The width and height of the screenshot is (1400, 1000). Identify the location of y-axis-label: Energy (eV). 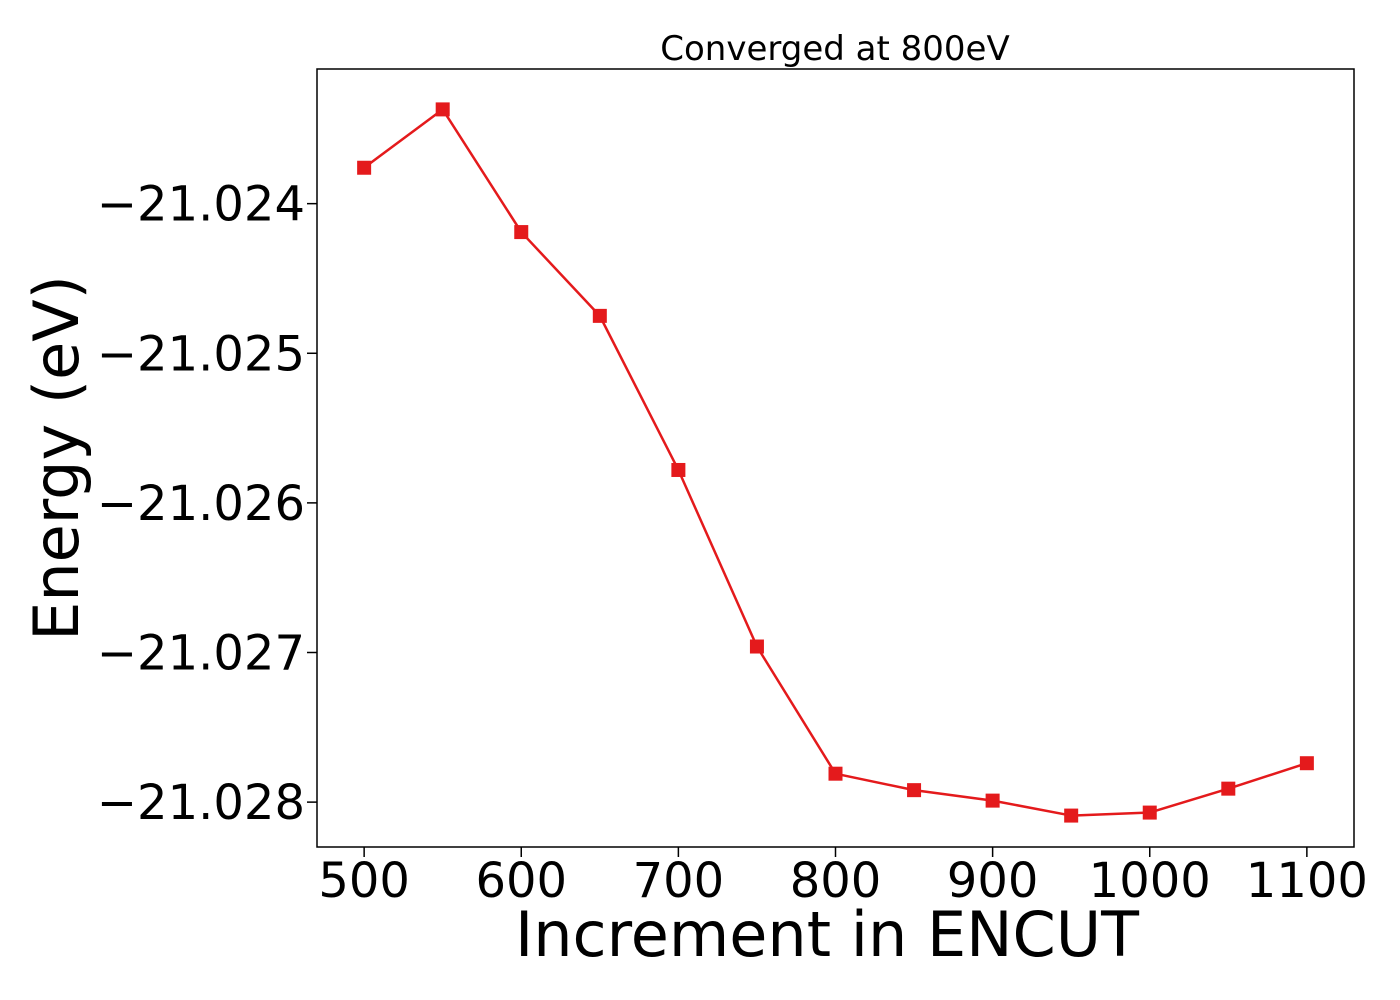
(56, 458).